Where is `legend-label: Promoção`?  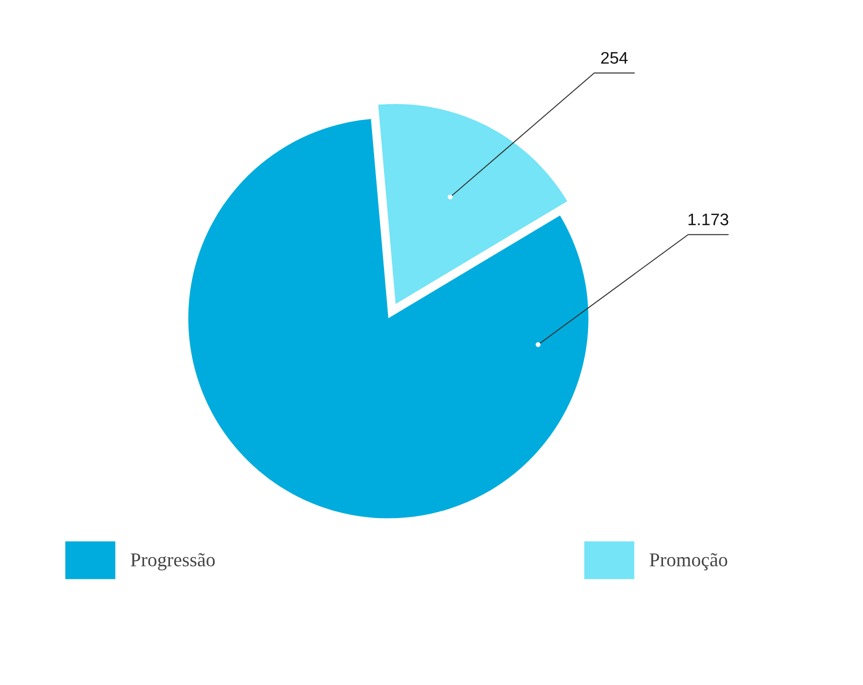
legend-label: Promoção is located at coordinates (689, 561).